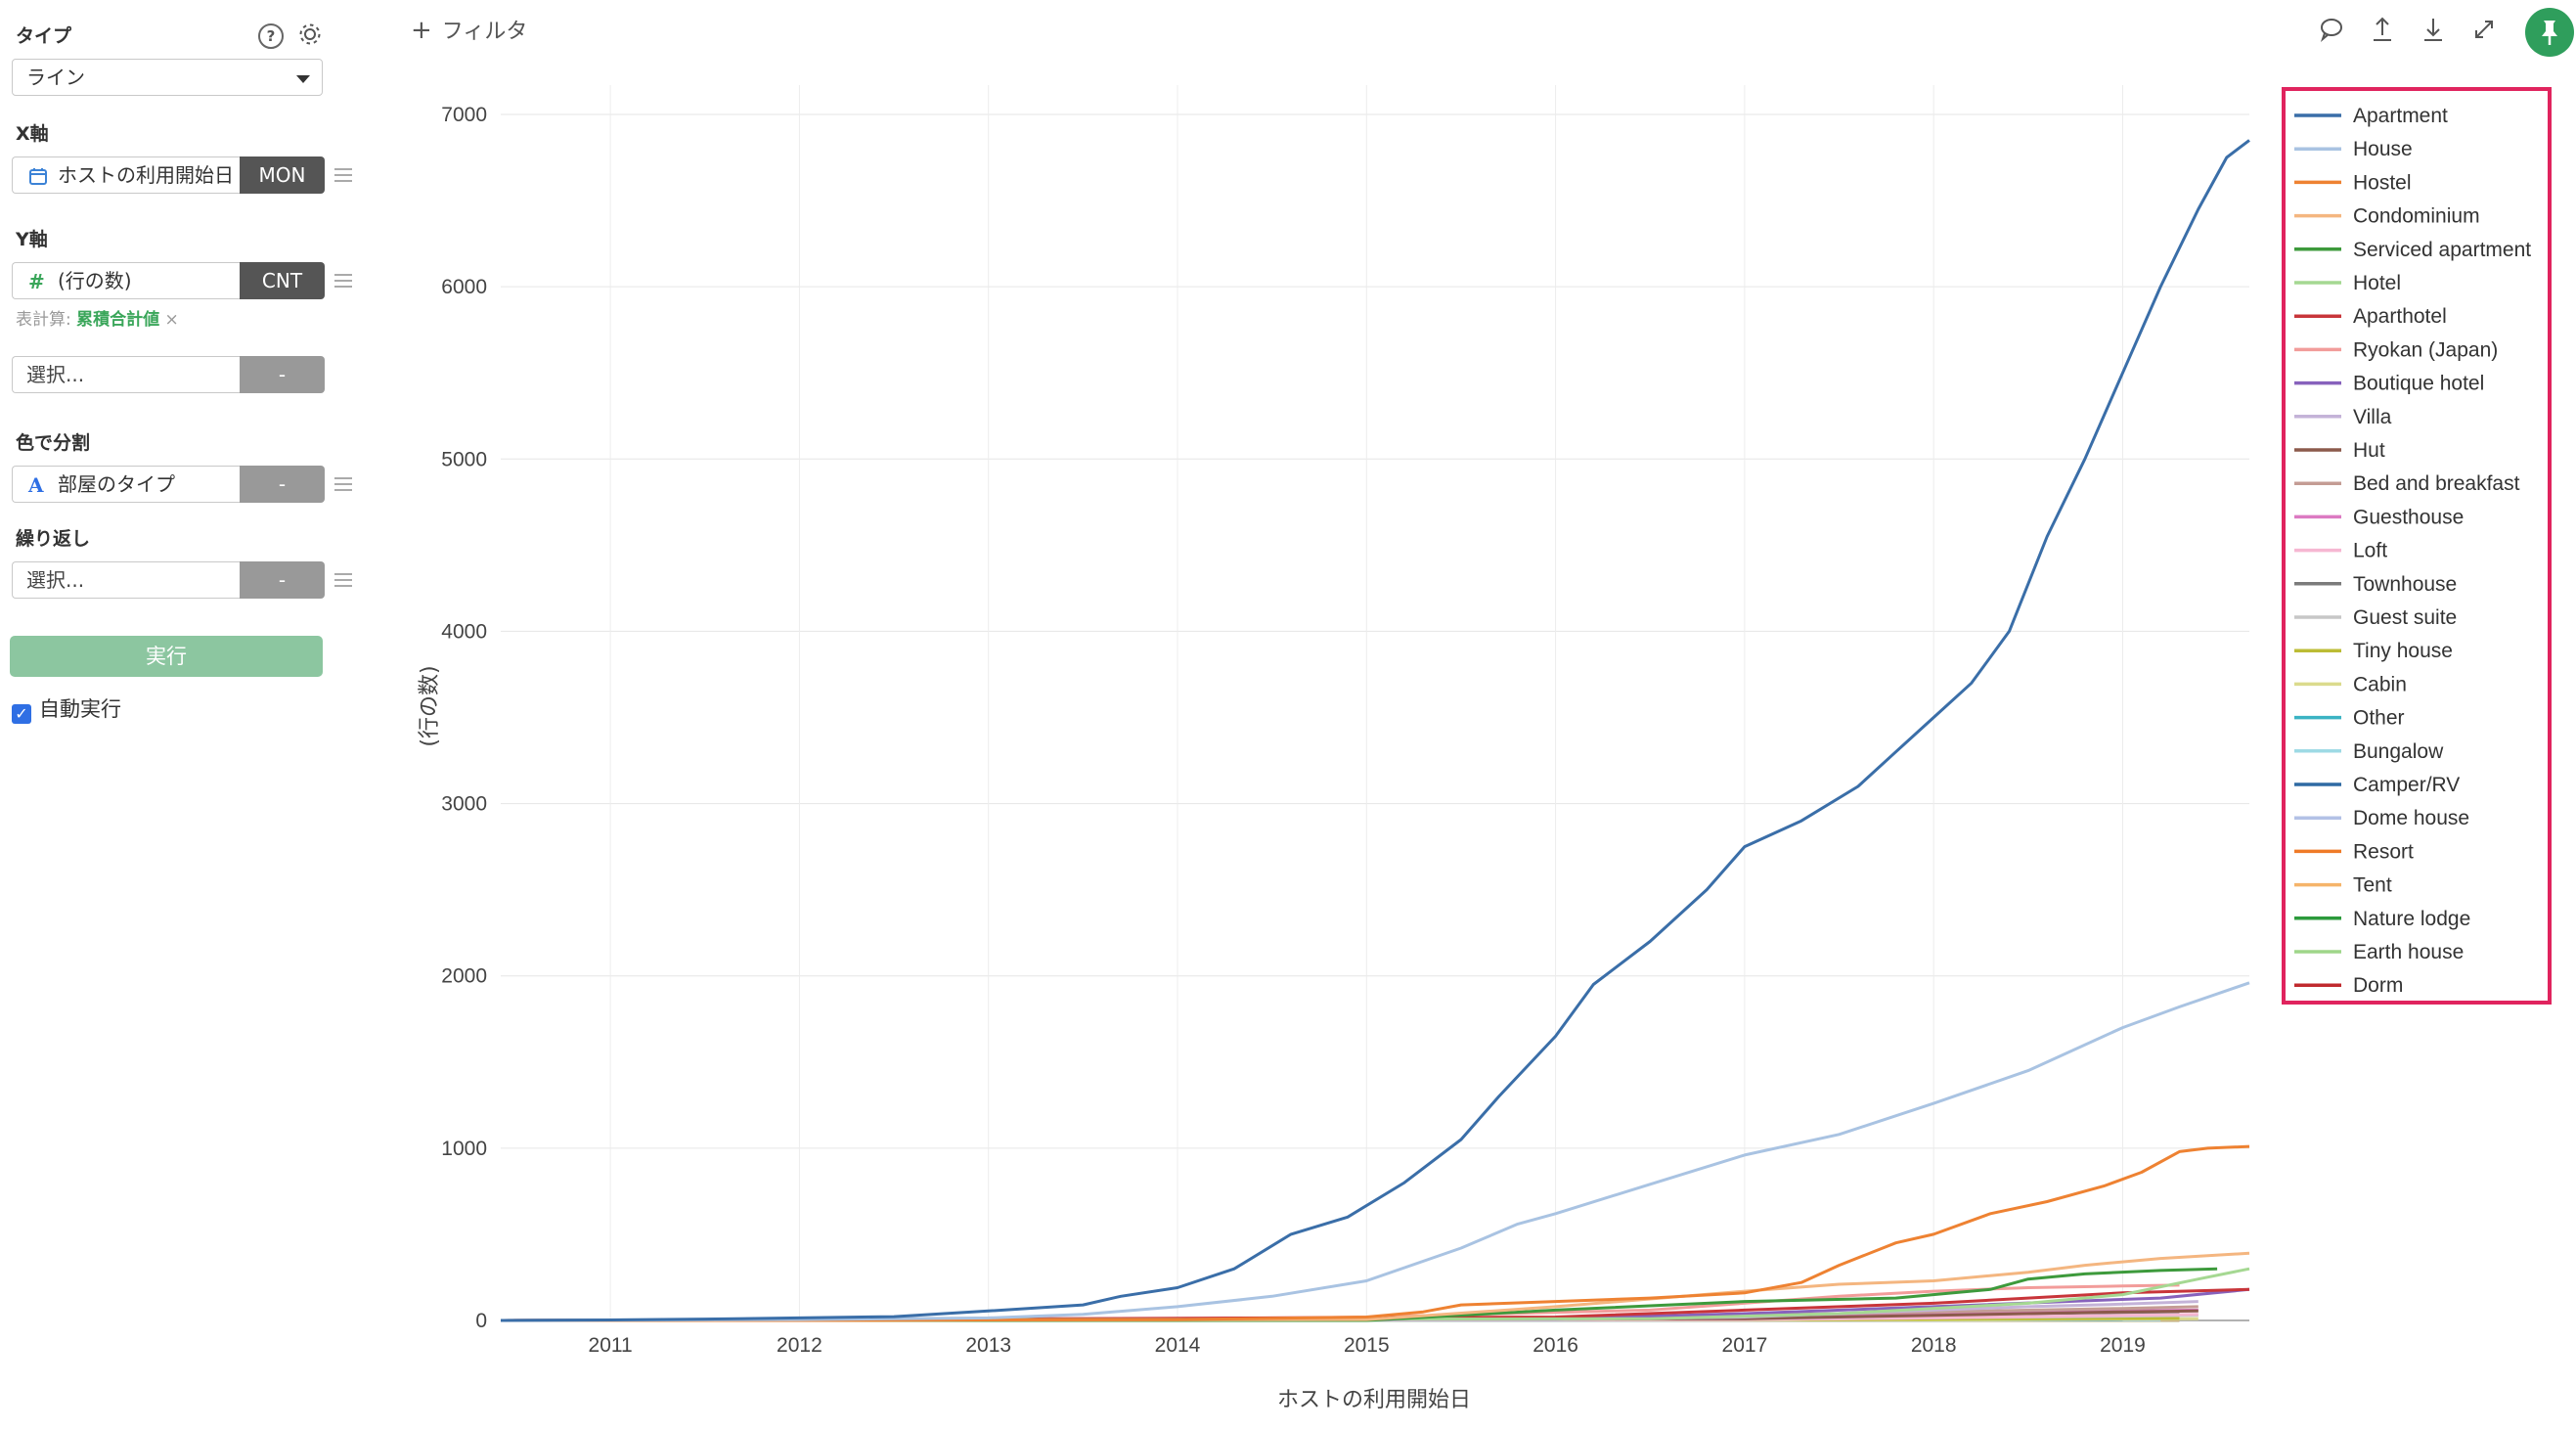 The image size is (2576, 1430). I want to click on x-axis-label: X軸, so click(32, 134).